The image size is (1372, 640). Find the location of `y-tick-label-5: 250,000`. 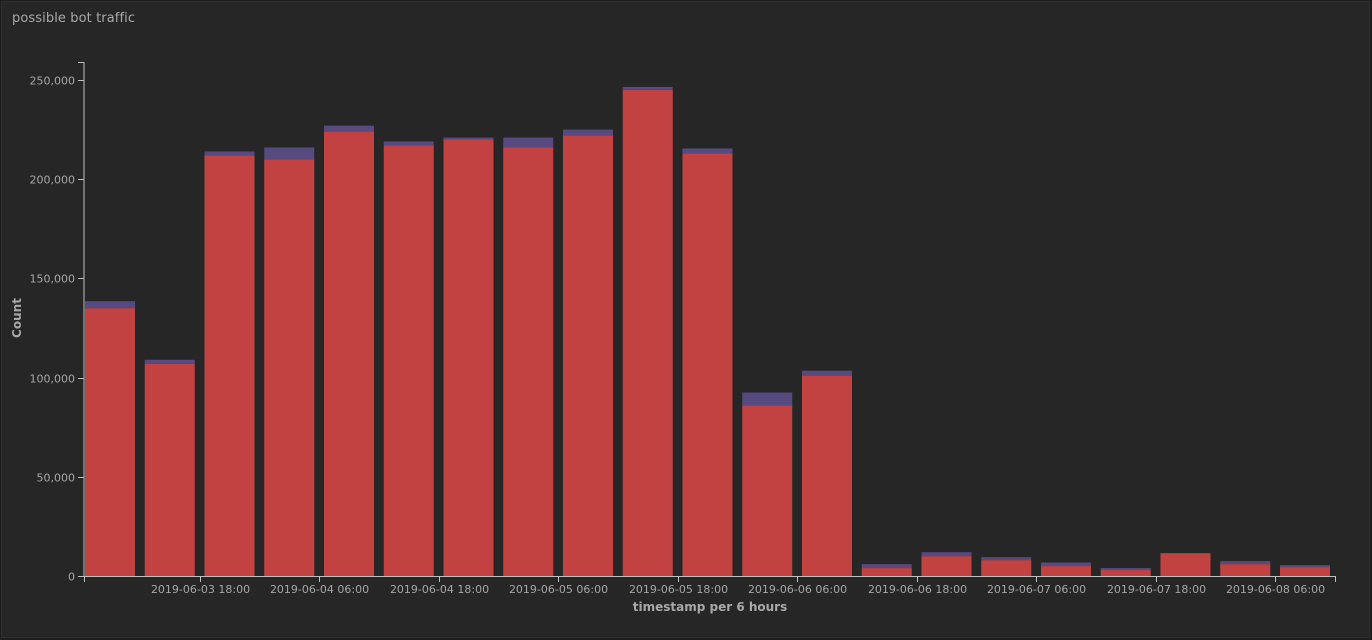

y-tick-label-5: 250,000 is located at coordinates (53, 81).